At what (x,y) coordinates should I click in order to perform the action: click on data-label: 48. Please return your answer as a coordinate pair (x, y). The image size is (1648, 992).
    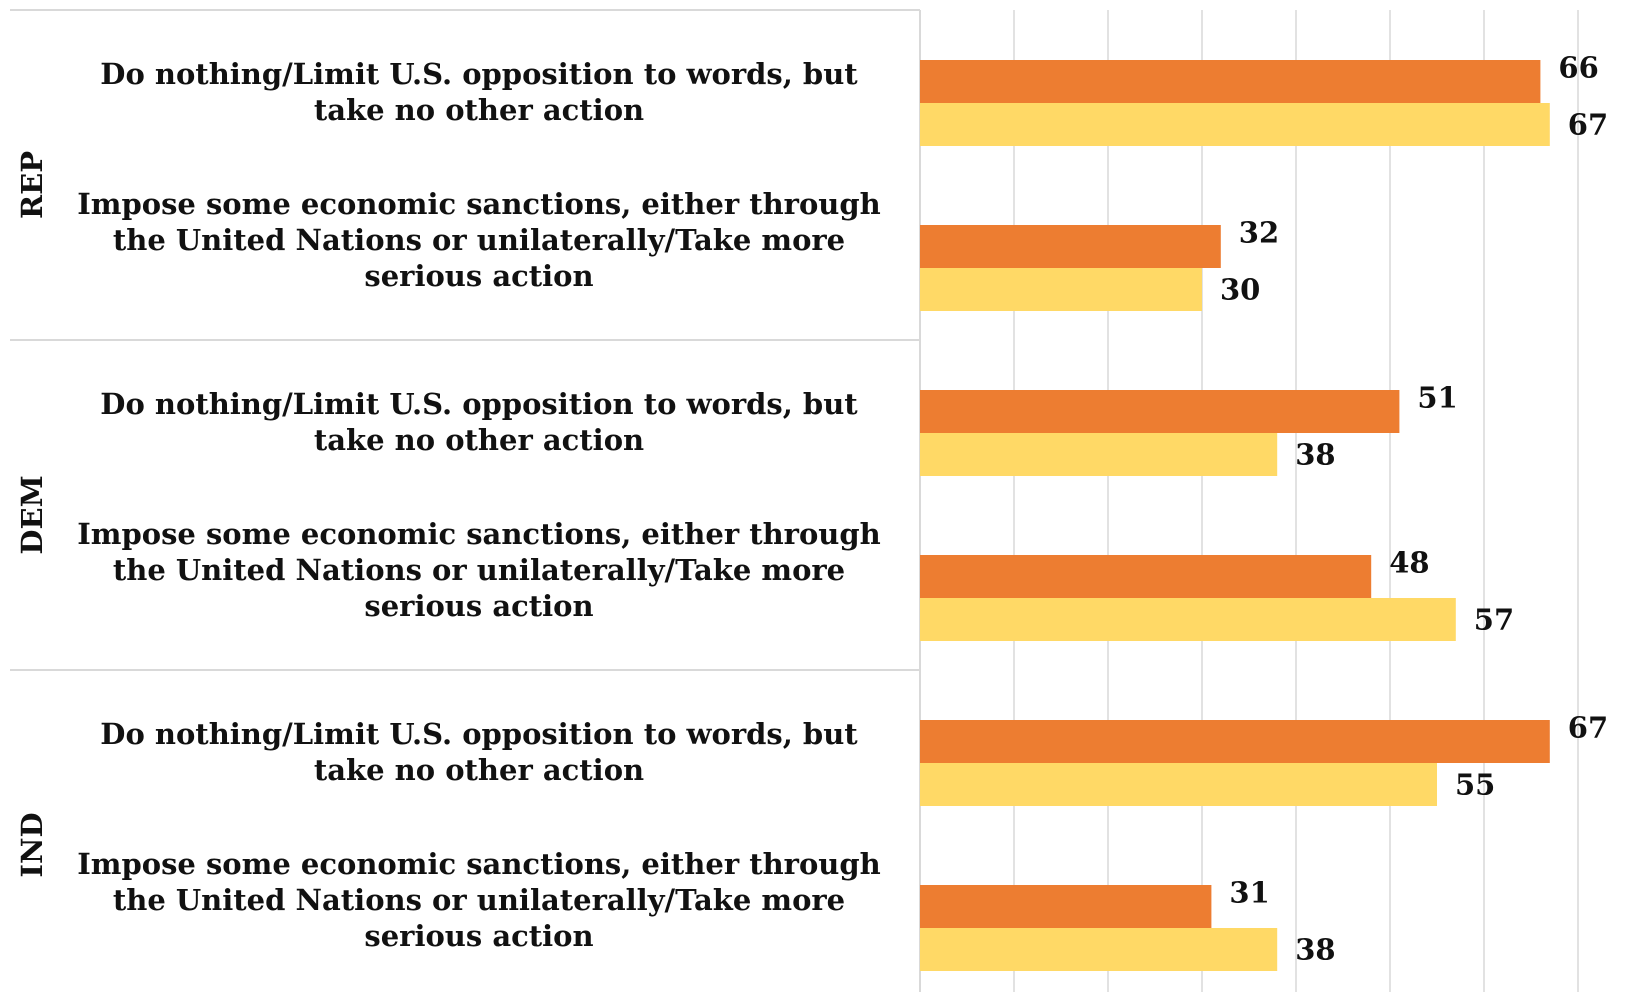
    Looking at the image, I should click on (1409, 563).